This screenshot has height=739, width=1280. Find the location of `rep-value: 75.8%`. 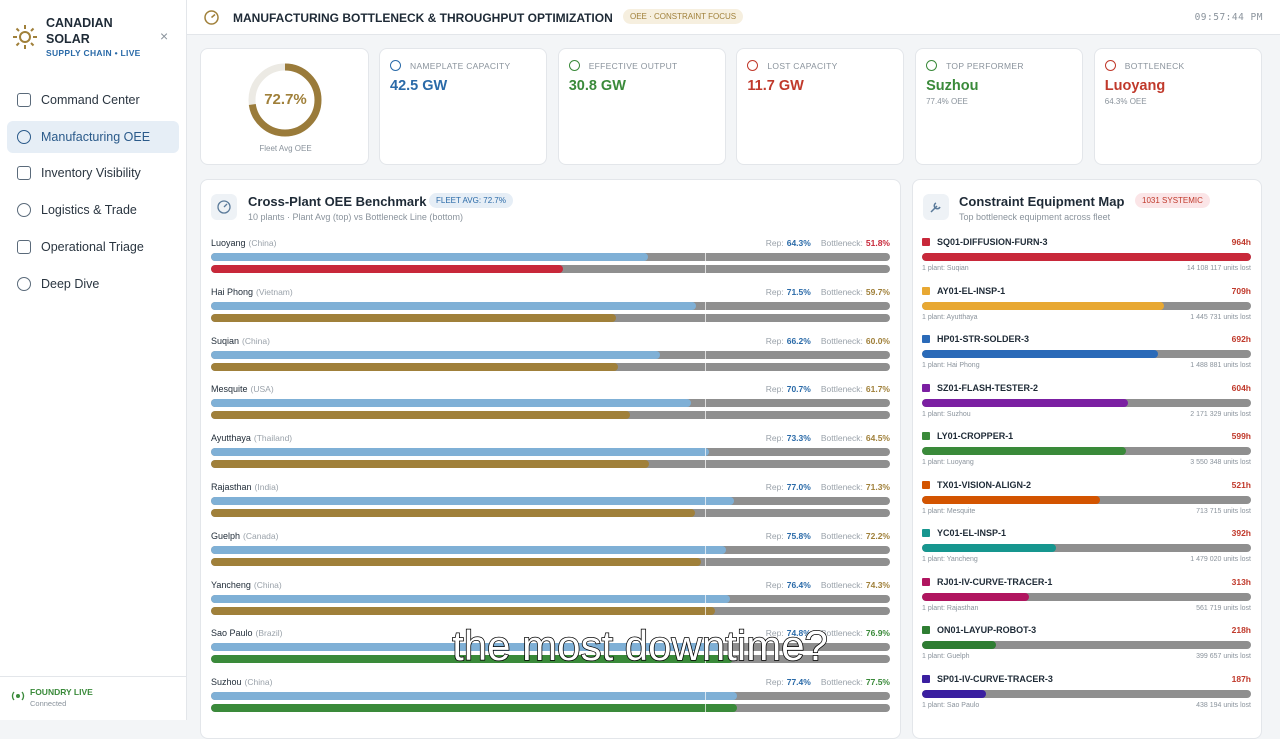

rep-value: 75.8% is located at coordinates (798, 535).